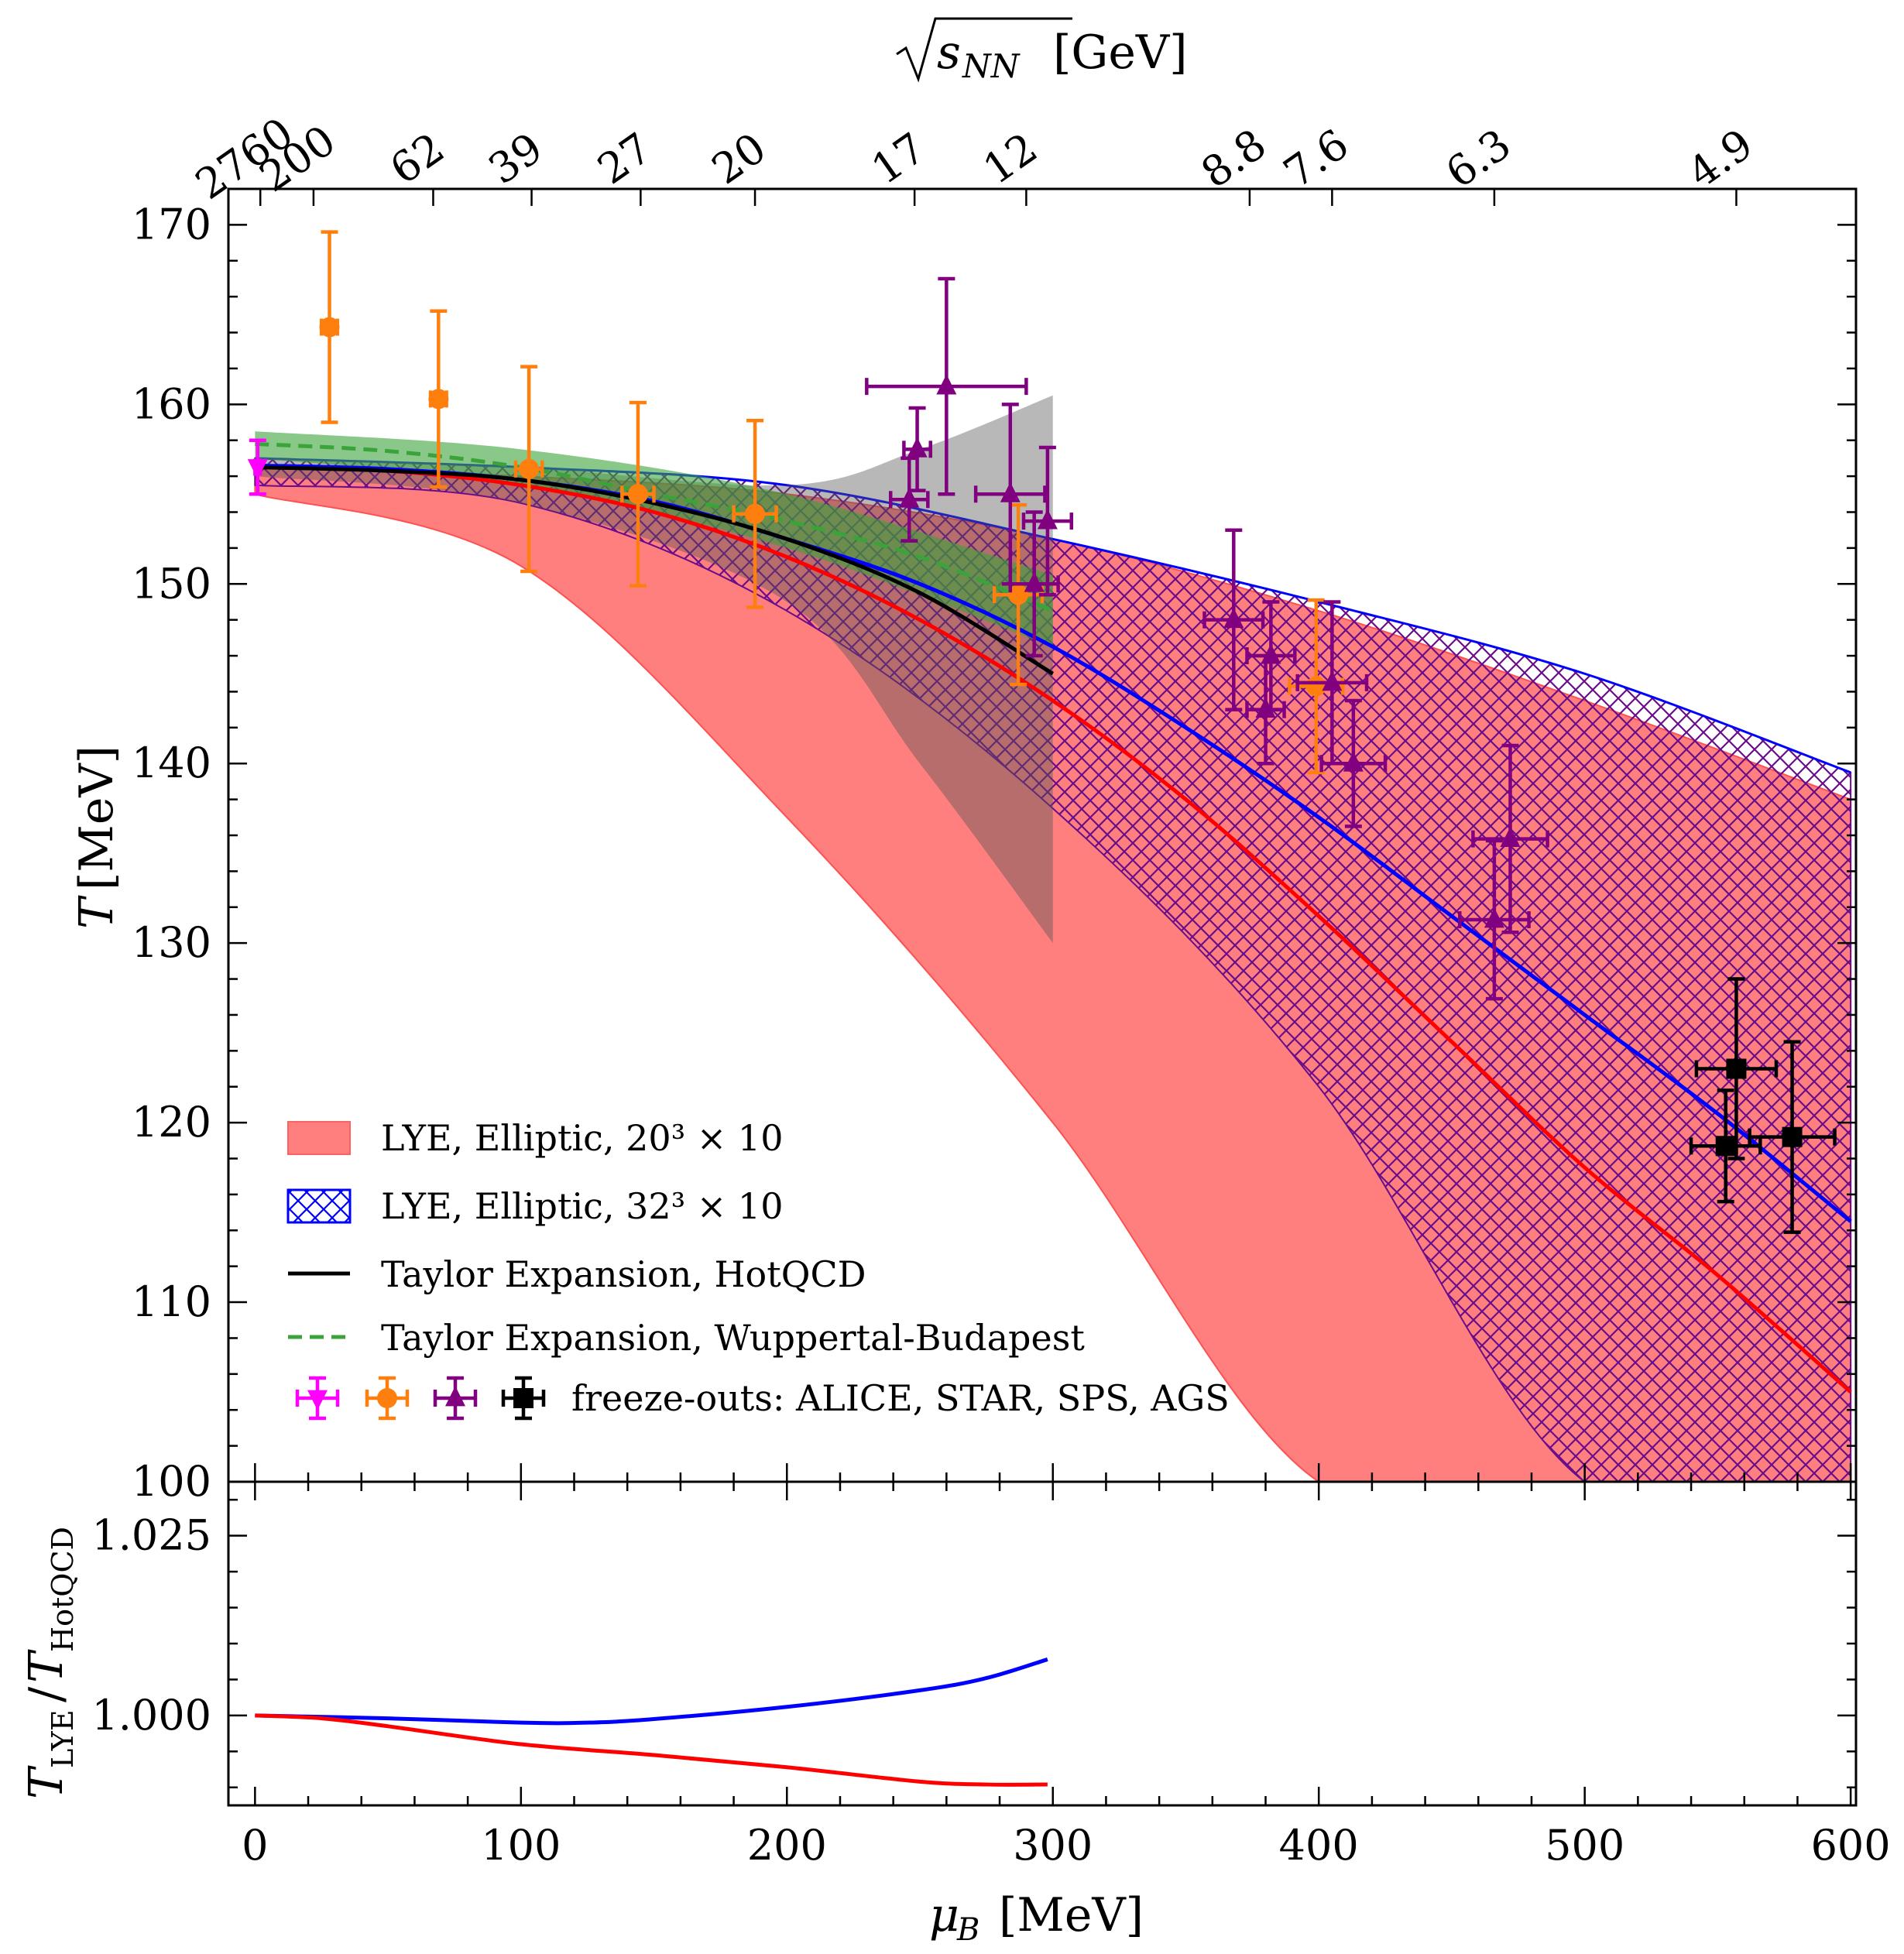 The height and width of the screenshot is (1954, 1904). I want to click on x-tick-label-400: 400, so click(1319, 1845).